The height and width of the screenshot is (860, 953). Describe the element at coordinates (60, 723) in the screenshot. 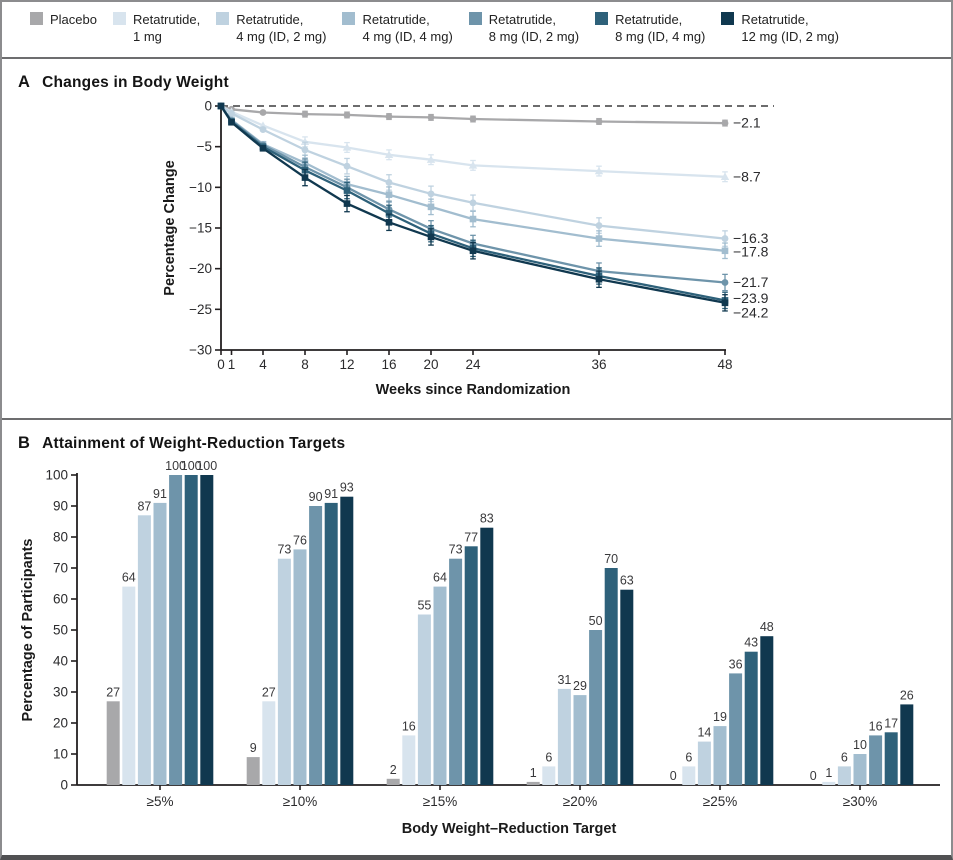

I see `y-tick-label: 20` at that location.